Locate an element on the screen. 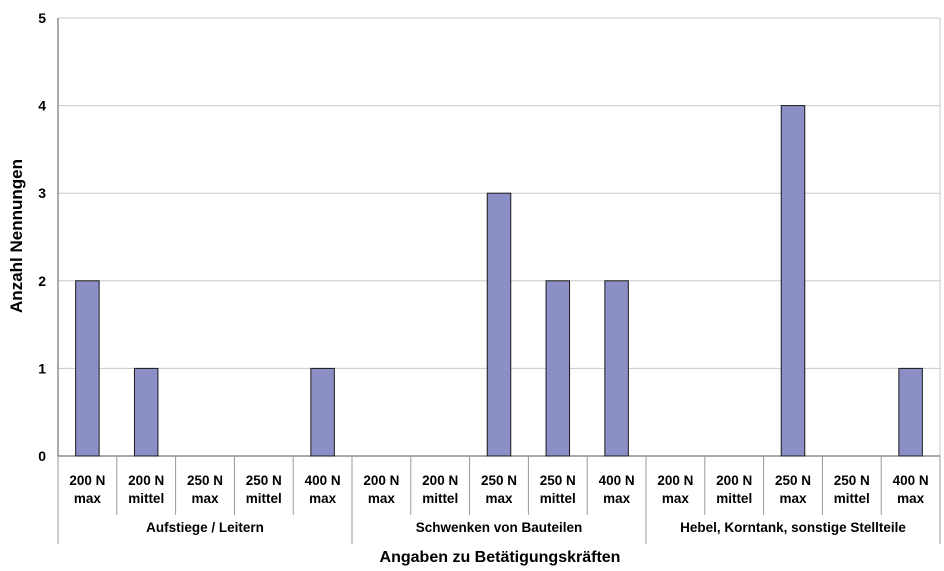 The image size is (944, 571). group-label: Hebel, Korntank, sonstige Stellteile is located at coordinates (793, 527).